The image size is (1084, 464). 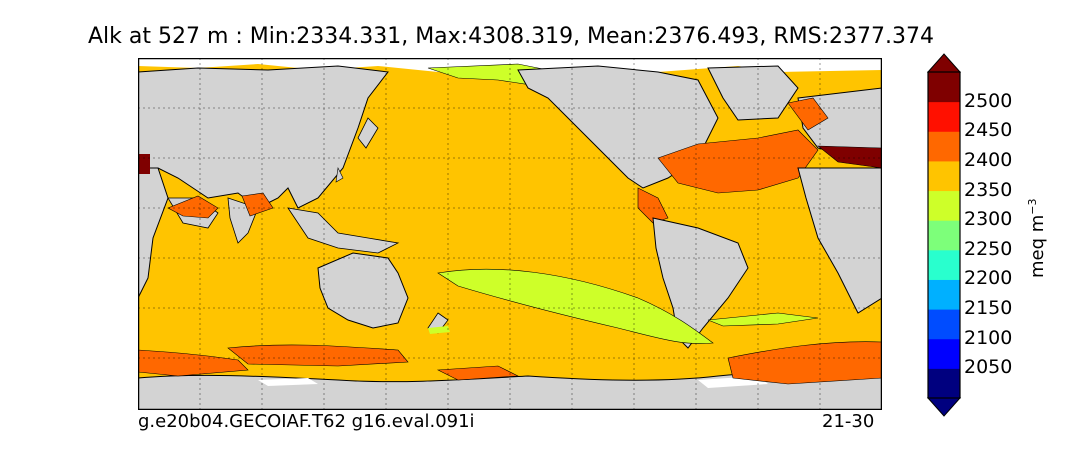 What do you see at coordinates (153, 233) in the screenshot?
I see `africa-landmass` at bounding box center [153, 233].